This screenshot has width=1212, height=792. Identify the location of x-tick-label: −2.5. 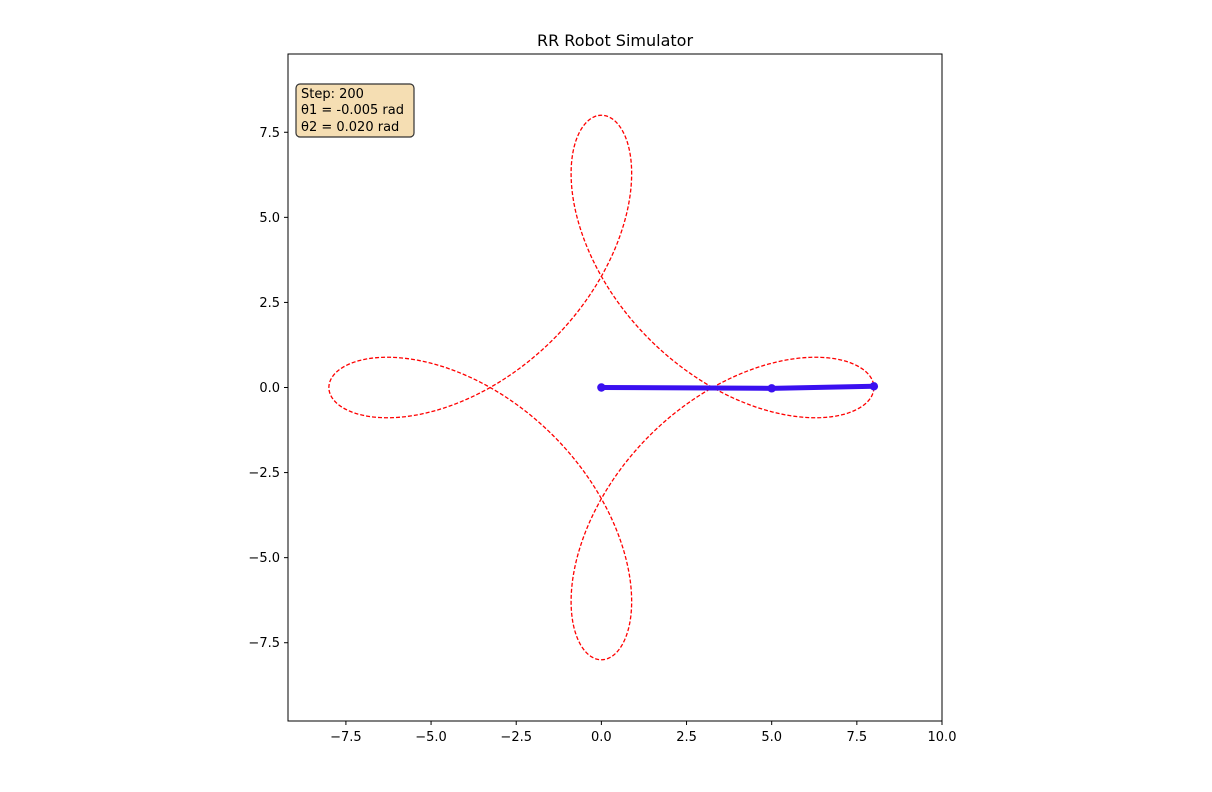
(516, 737).